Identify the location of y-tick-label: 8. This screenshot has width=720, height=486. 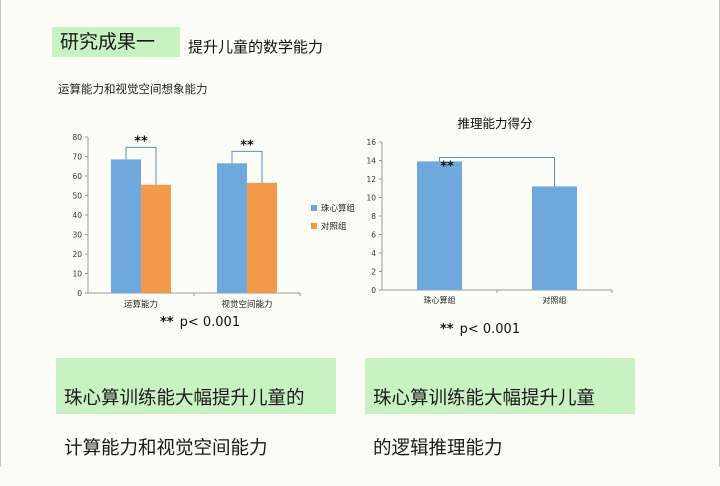
(373, 216).